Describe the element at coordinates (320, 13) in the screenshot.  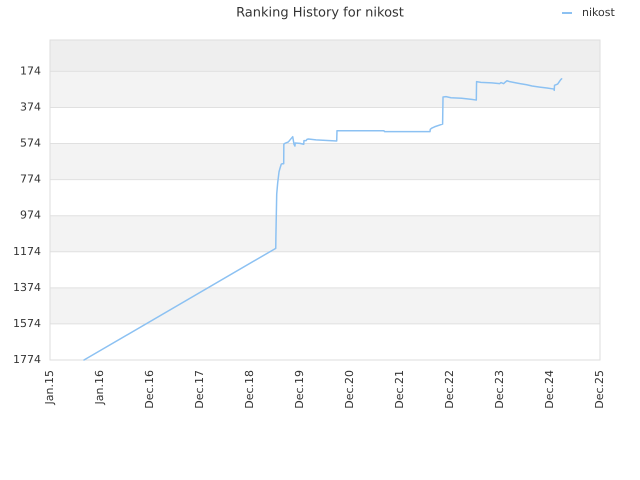
I see `chart-title: Ranking History for nikost` at that location.